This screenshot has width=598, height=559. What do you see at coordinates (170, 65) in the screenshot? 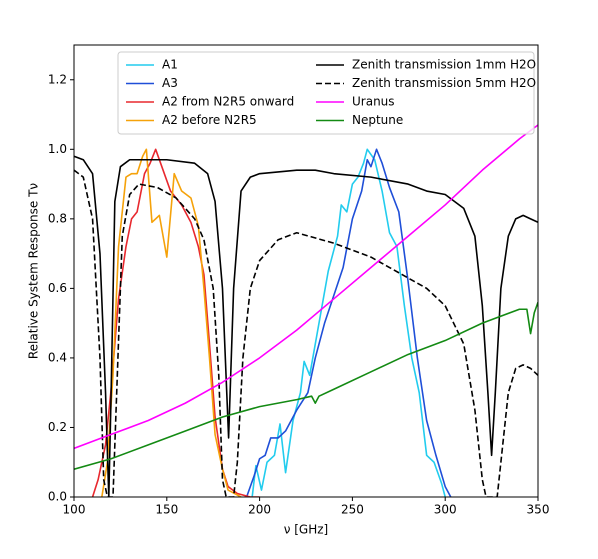
I see `legend-label: A1` at bounding box center [170, 65].